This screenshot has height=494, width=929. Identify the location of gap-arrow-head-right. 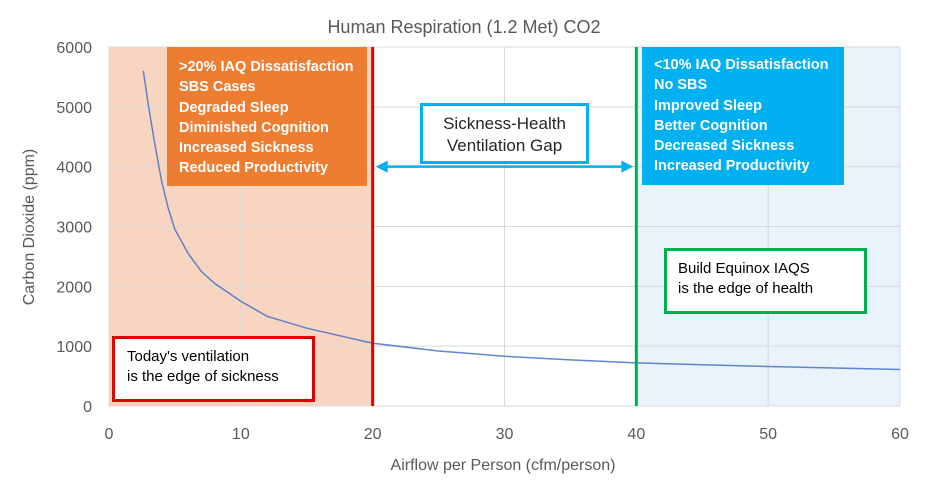
(627, 166).